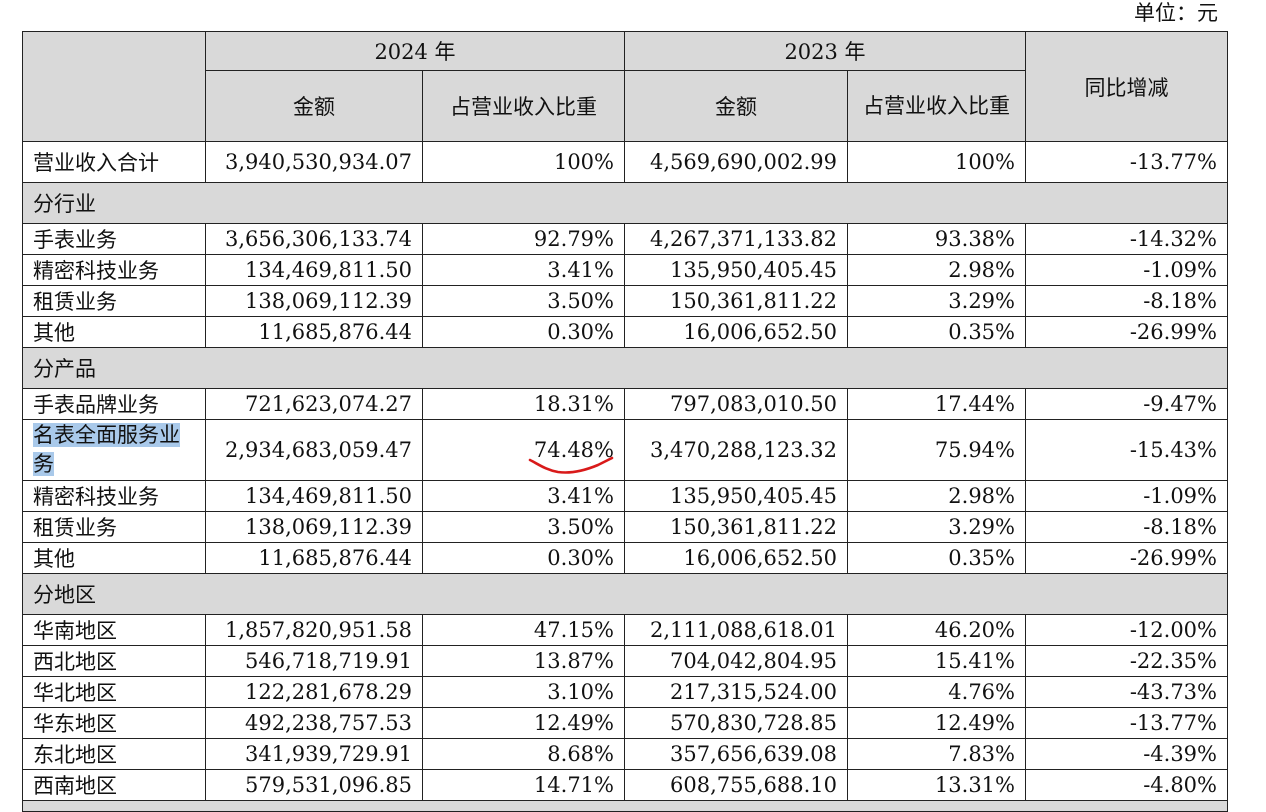 The width and height of the screenshot is (1266, 812). What do you see at coordinates (736, 106) in the screenshot?
I see `header-amount-2023: 金额` at bounding box center [736, 106].